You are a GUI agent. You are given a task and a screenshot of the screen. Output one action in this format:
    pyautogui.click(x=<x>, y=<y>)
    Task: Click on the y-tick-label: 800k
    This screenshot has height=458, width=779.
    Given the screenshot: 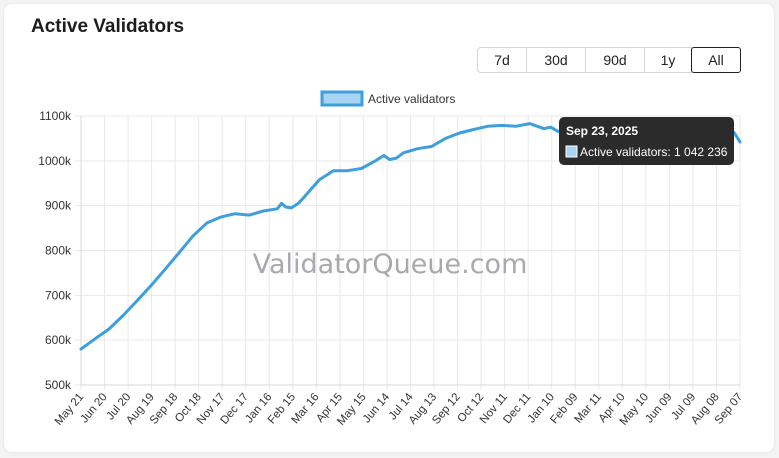 What is the action you would take?
    pyautogui.click(x=58, y=251)
    